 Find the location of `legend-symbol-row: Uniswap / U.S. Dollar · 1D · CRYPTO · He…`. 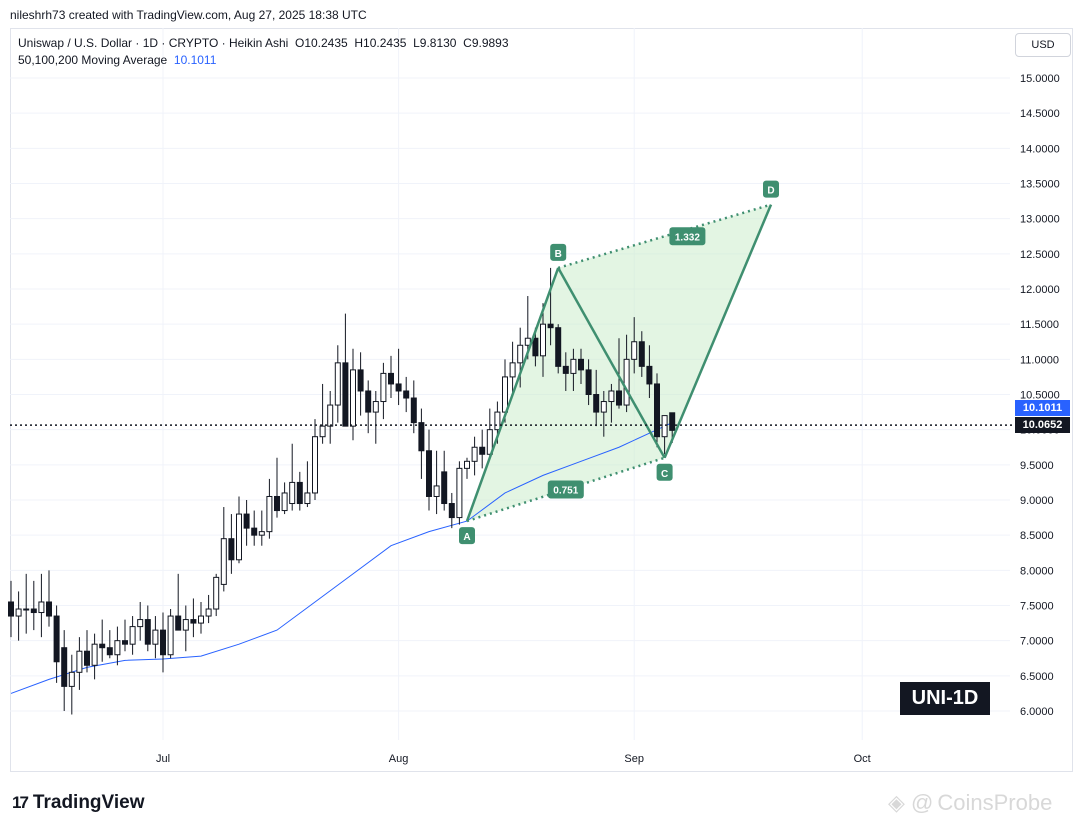

legend-symbol-row: Uniswap / U.S. Dollar · 1D · CRYPTO · He… is located at coordinates (263, 43).